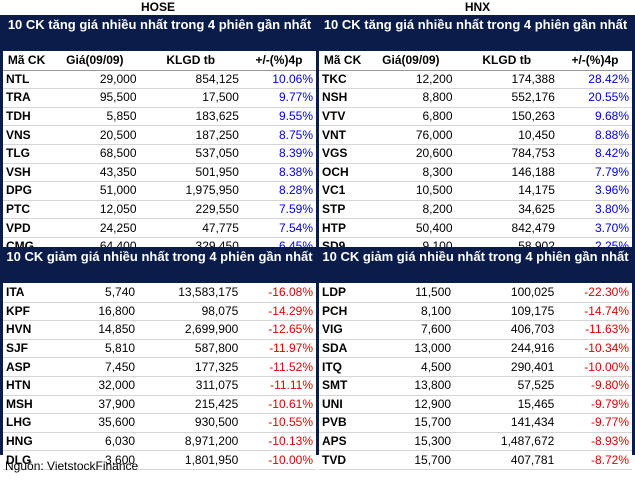  Describe the element at coordinates (278, 210) in the screenshot. I see `cell-change: 7.59%` at that location.